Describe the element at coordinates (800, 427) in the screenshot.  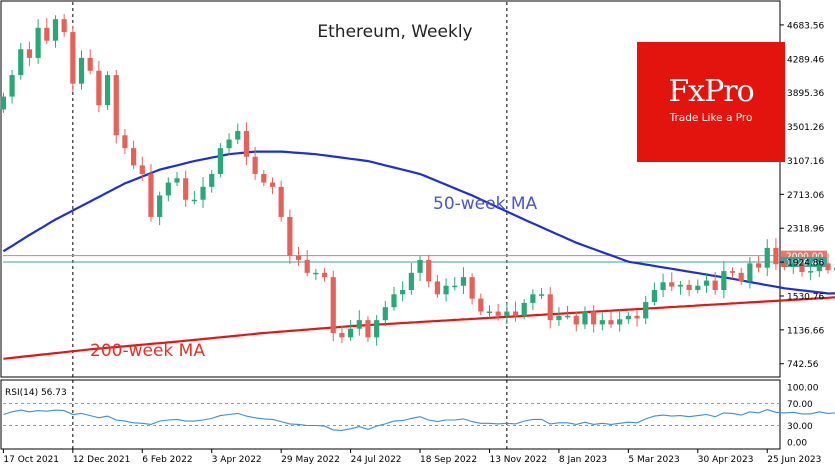
I see `rsi-y-tick-label: 30.00` at that location.